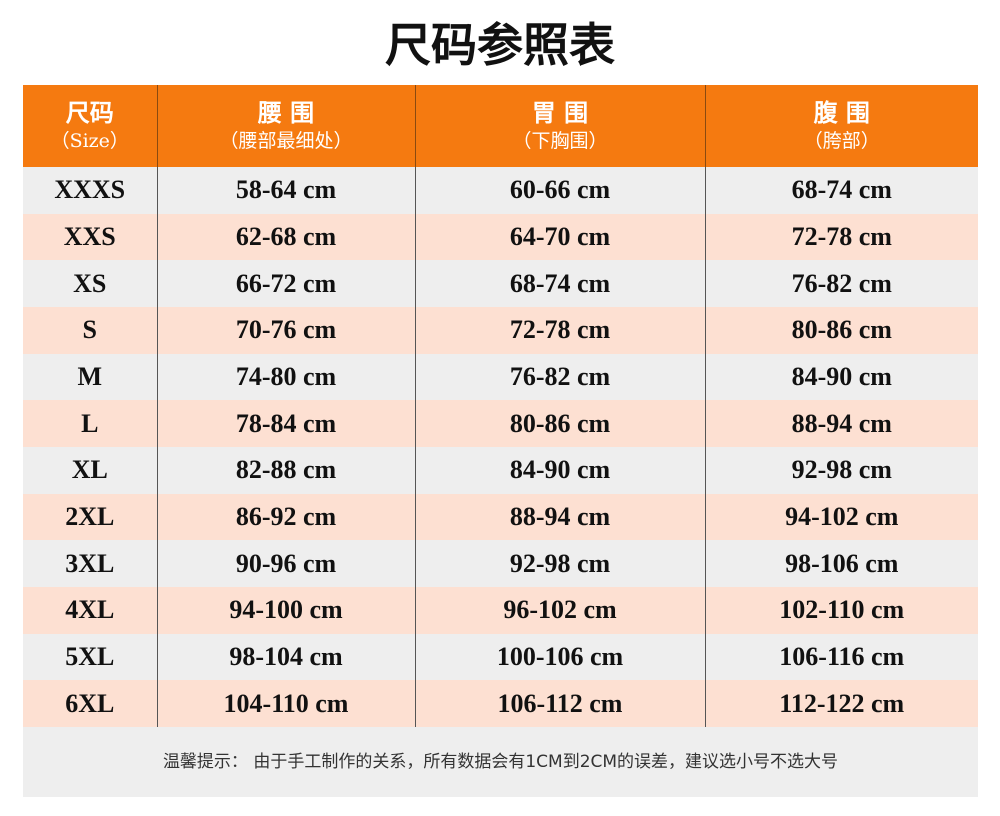  I want to click on table-row: XS 66-72 cm 68-74 cm 76-82 cm, so click(500, 283).